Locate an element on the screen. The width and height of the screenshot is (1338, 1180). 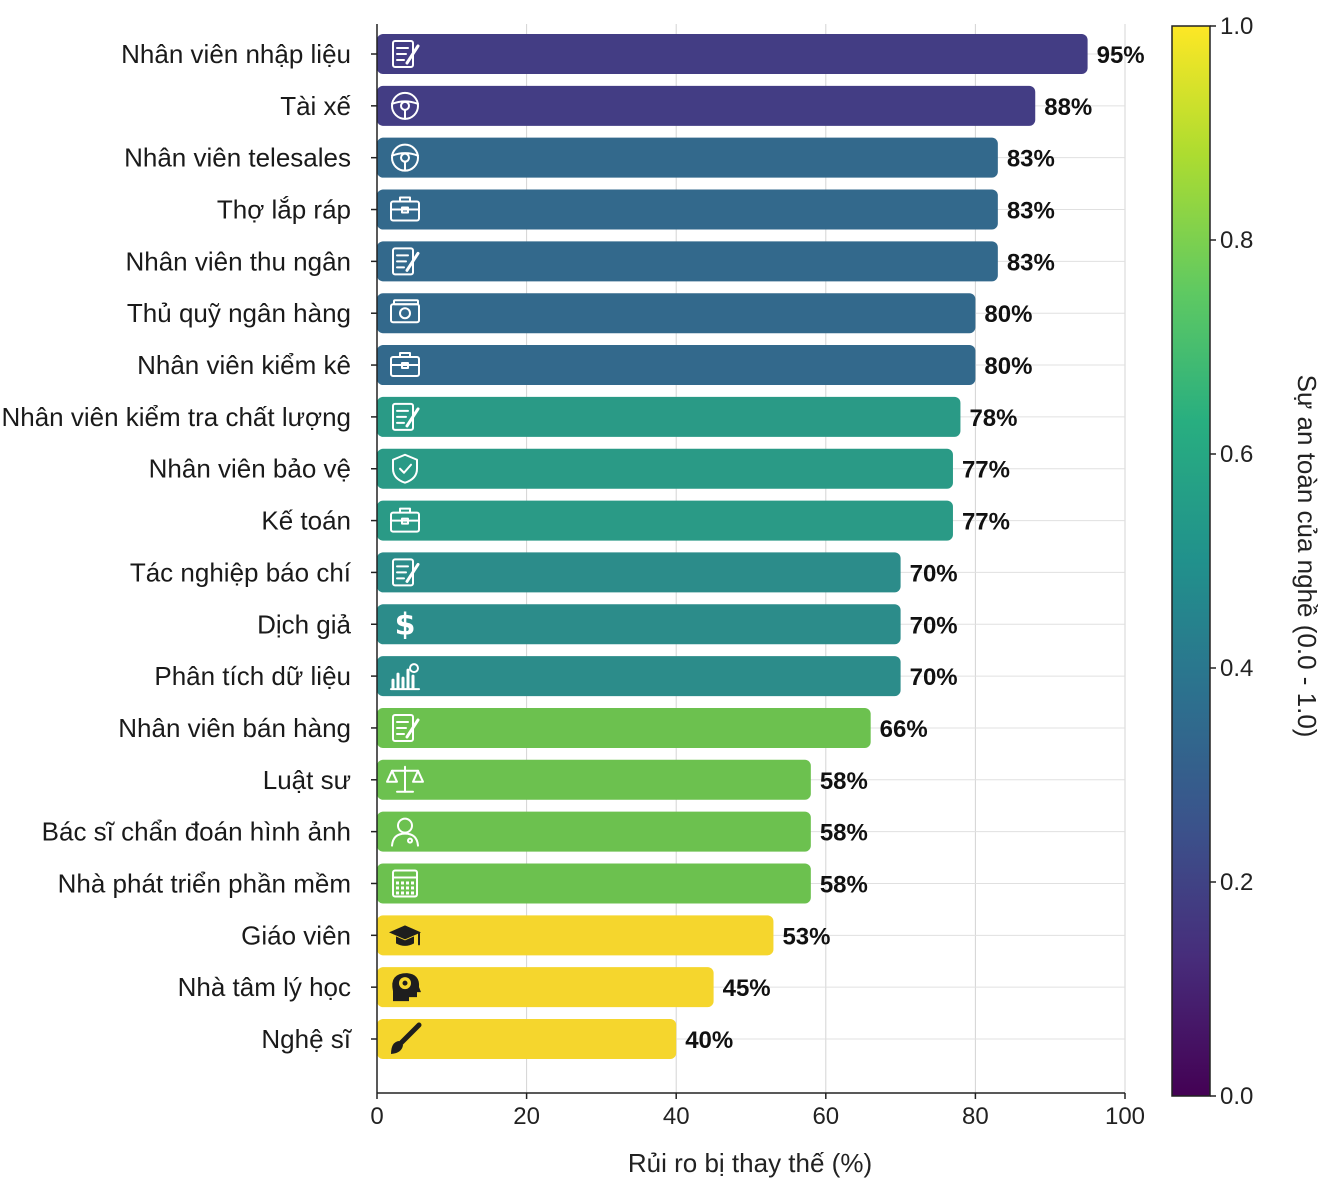
bar-group: 70% Phân tích dữ liệu is located at coordinates (556, 676).